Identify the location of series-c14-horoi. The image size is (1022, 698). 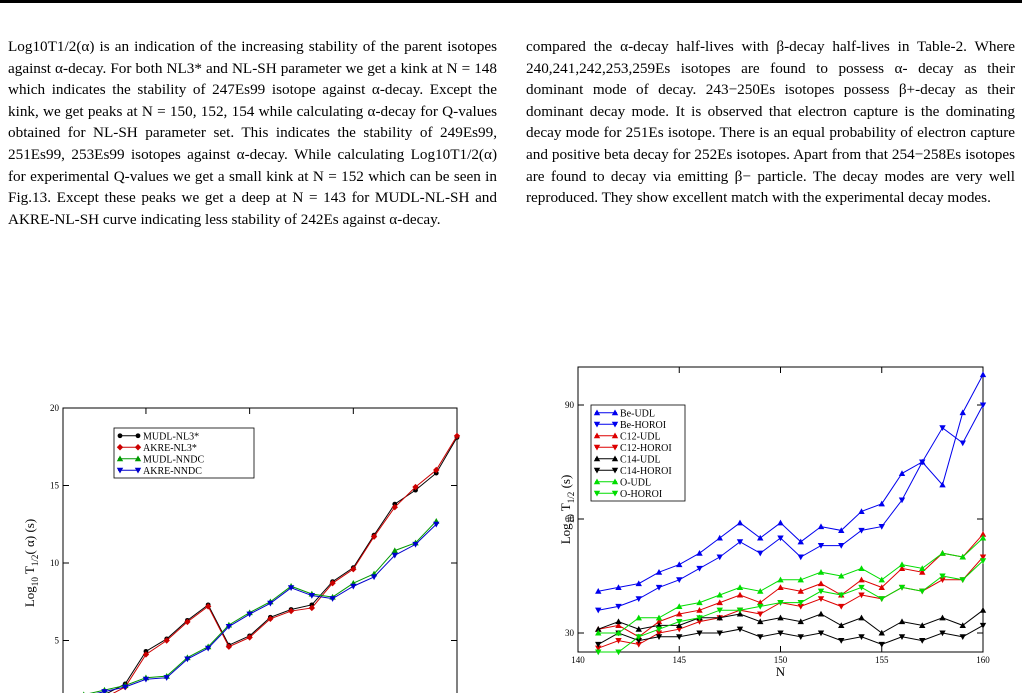
(791, 635).